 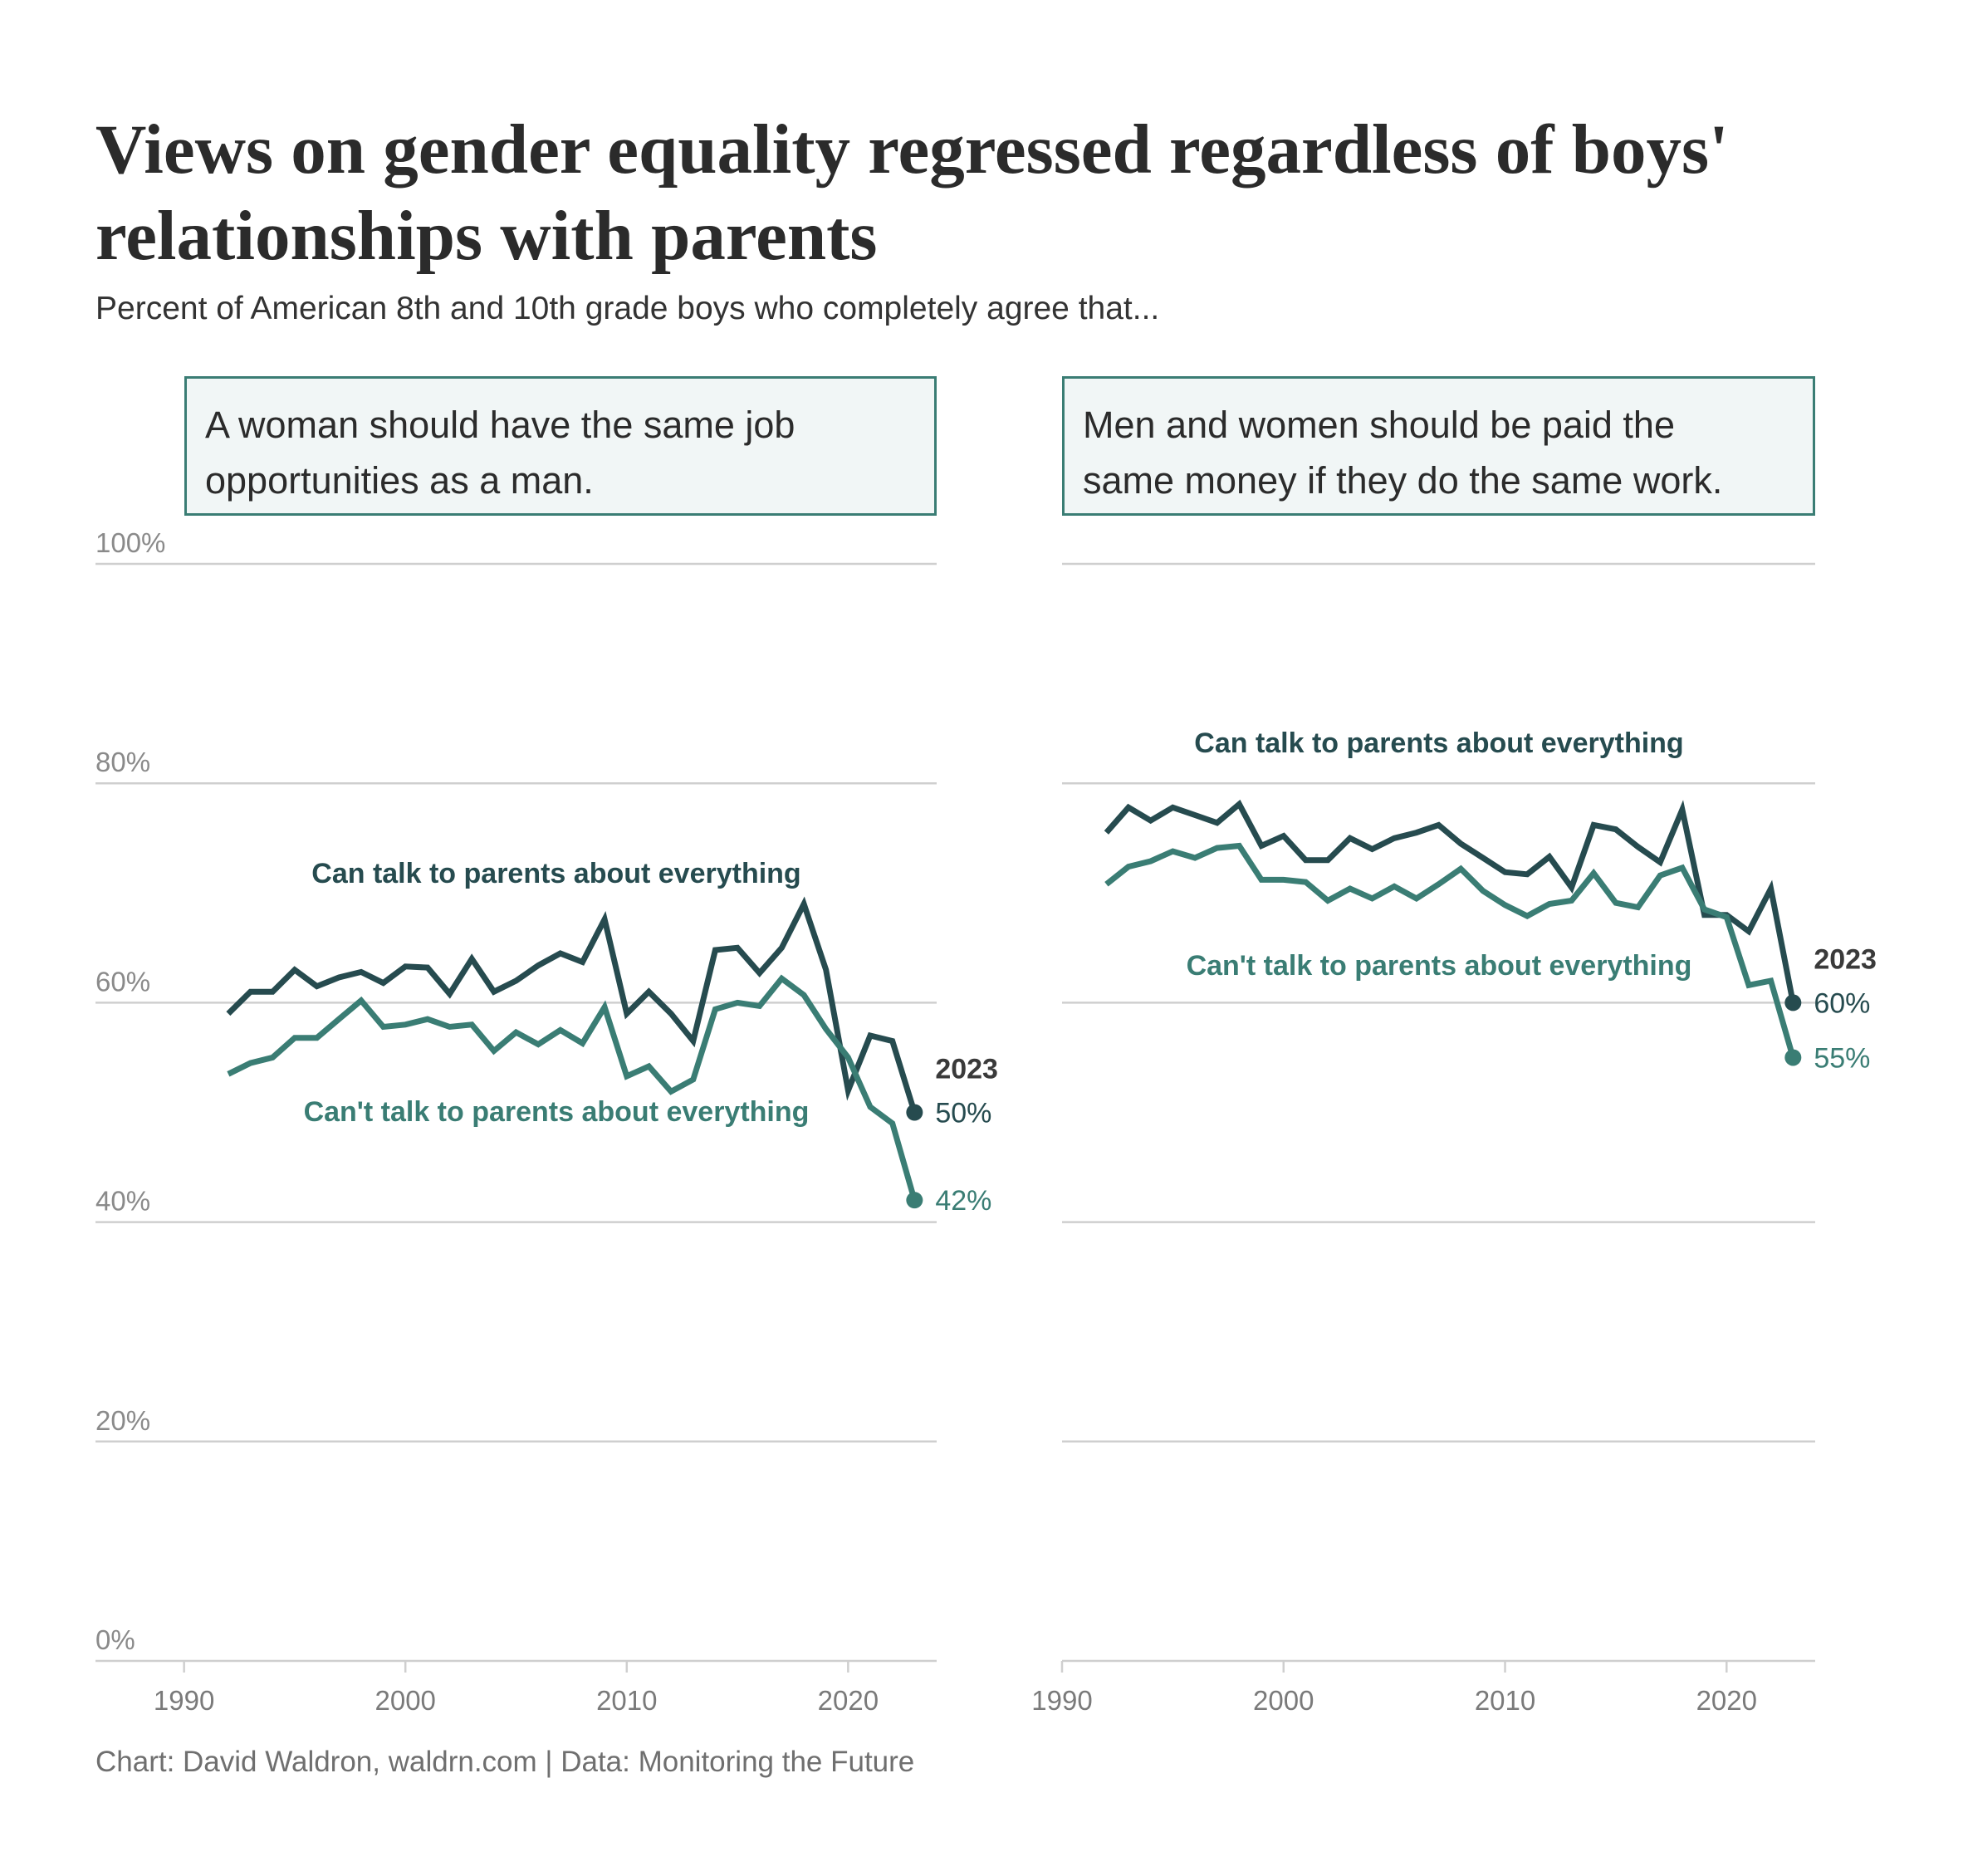 I want to click on y-tick-label: 0%, so click(x=115, y=1639).